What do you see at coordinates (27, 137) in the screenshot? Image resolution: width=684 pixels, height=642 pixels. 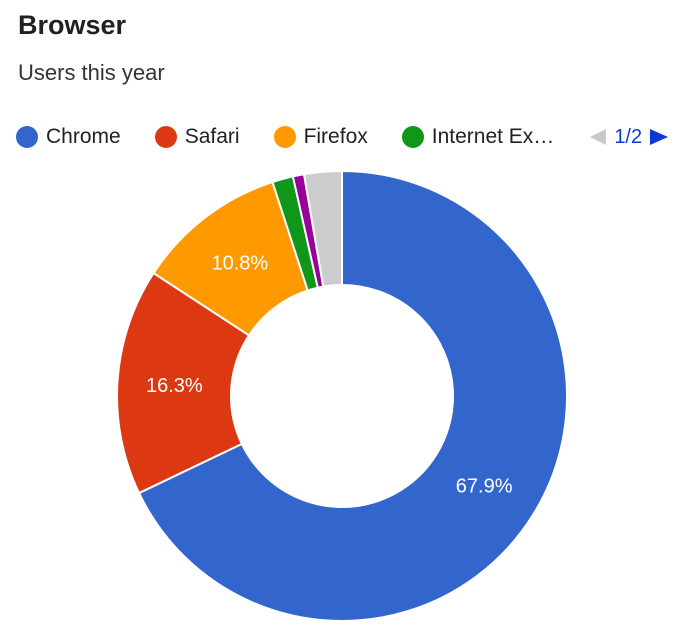 I see `legend-swatch-chrome` at bounding box center [27, 137].